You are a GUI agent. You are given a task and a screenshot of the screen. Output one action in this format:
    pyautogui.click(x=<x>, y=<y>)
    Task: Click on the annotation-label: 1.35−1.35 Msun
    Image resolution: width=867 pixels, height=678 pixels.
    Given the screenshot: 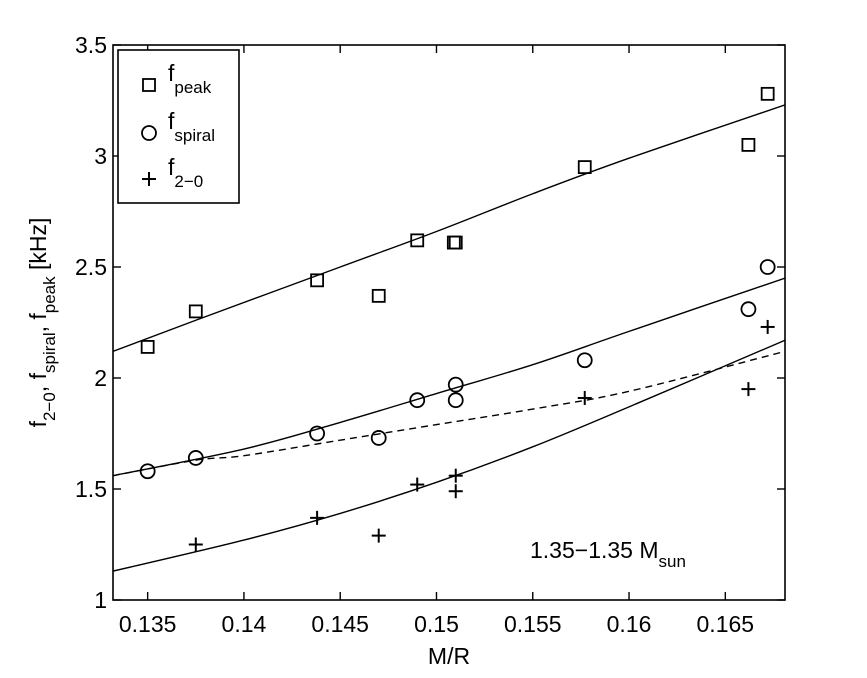 What is the action you would take?
    pyautogui.click(x=608, y=554)
    